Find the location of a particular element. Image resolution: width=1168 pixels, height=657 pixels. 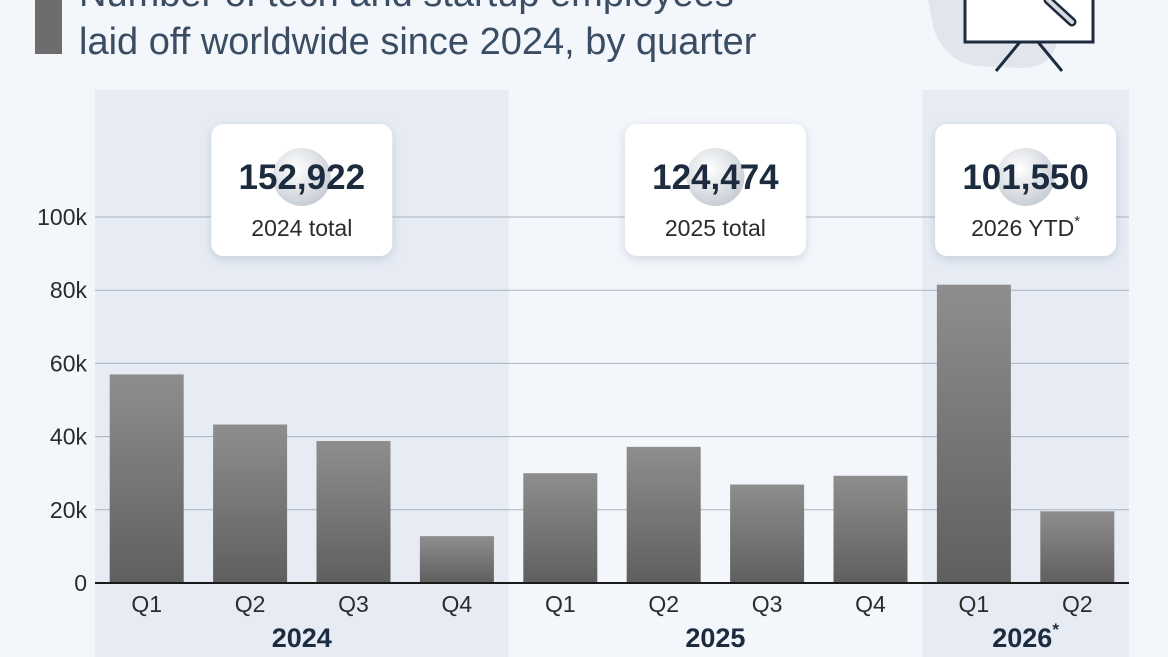

card-total-label: 2024 total is located at coordinates (301, 228).